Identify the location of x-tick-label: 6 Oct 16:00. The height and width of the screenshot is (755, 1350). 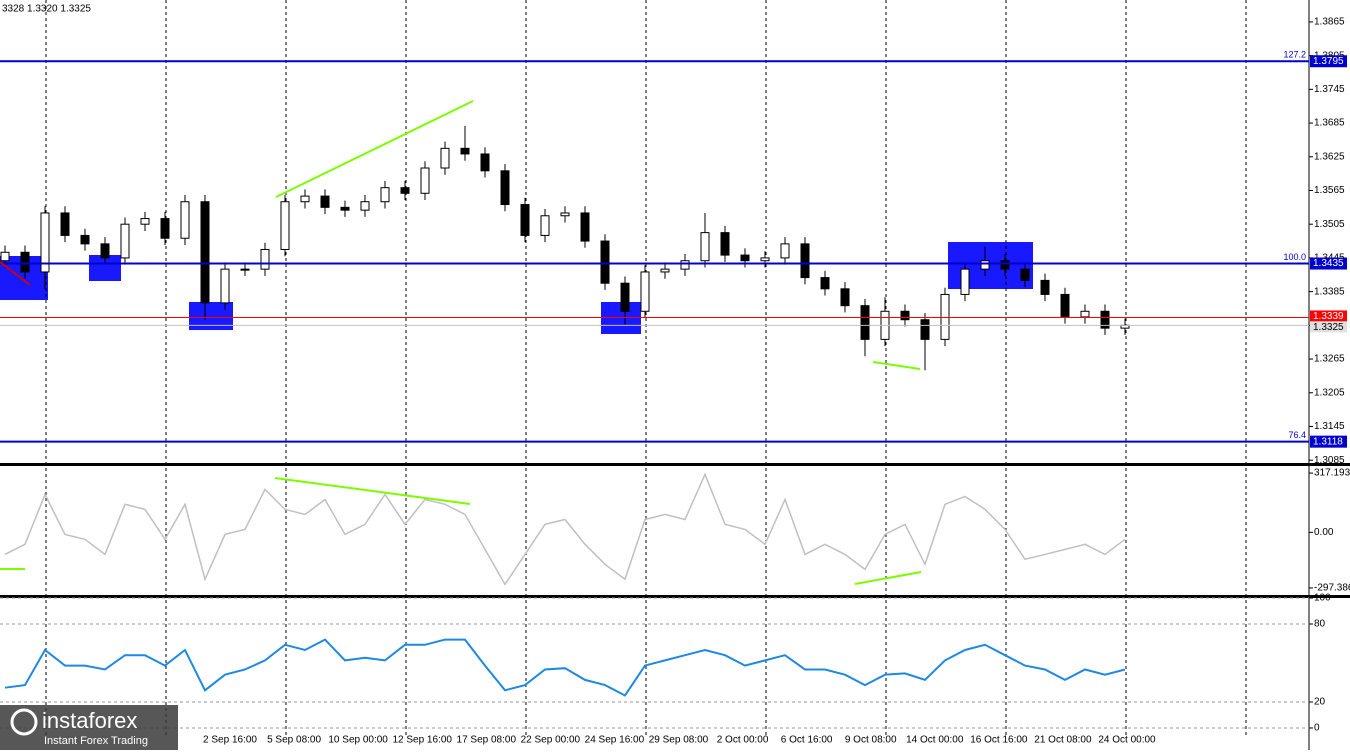
(807, 740).